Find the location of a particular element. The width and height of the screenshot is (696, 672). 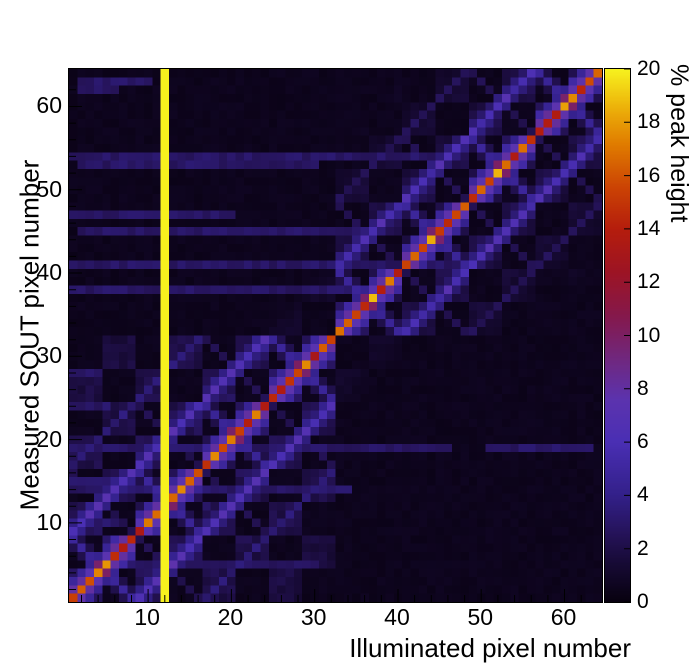

colorbar-tick-label: 18 is located at coordinates (649, 122).